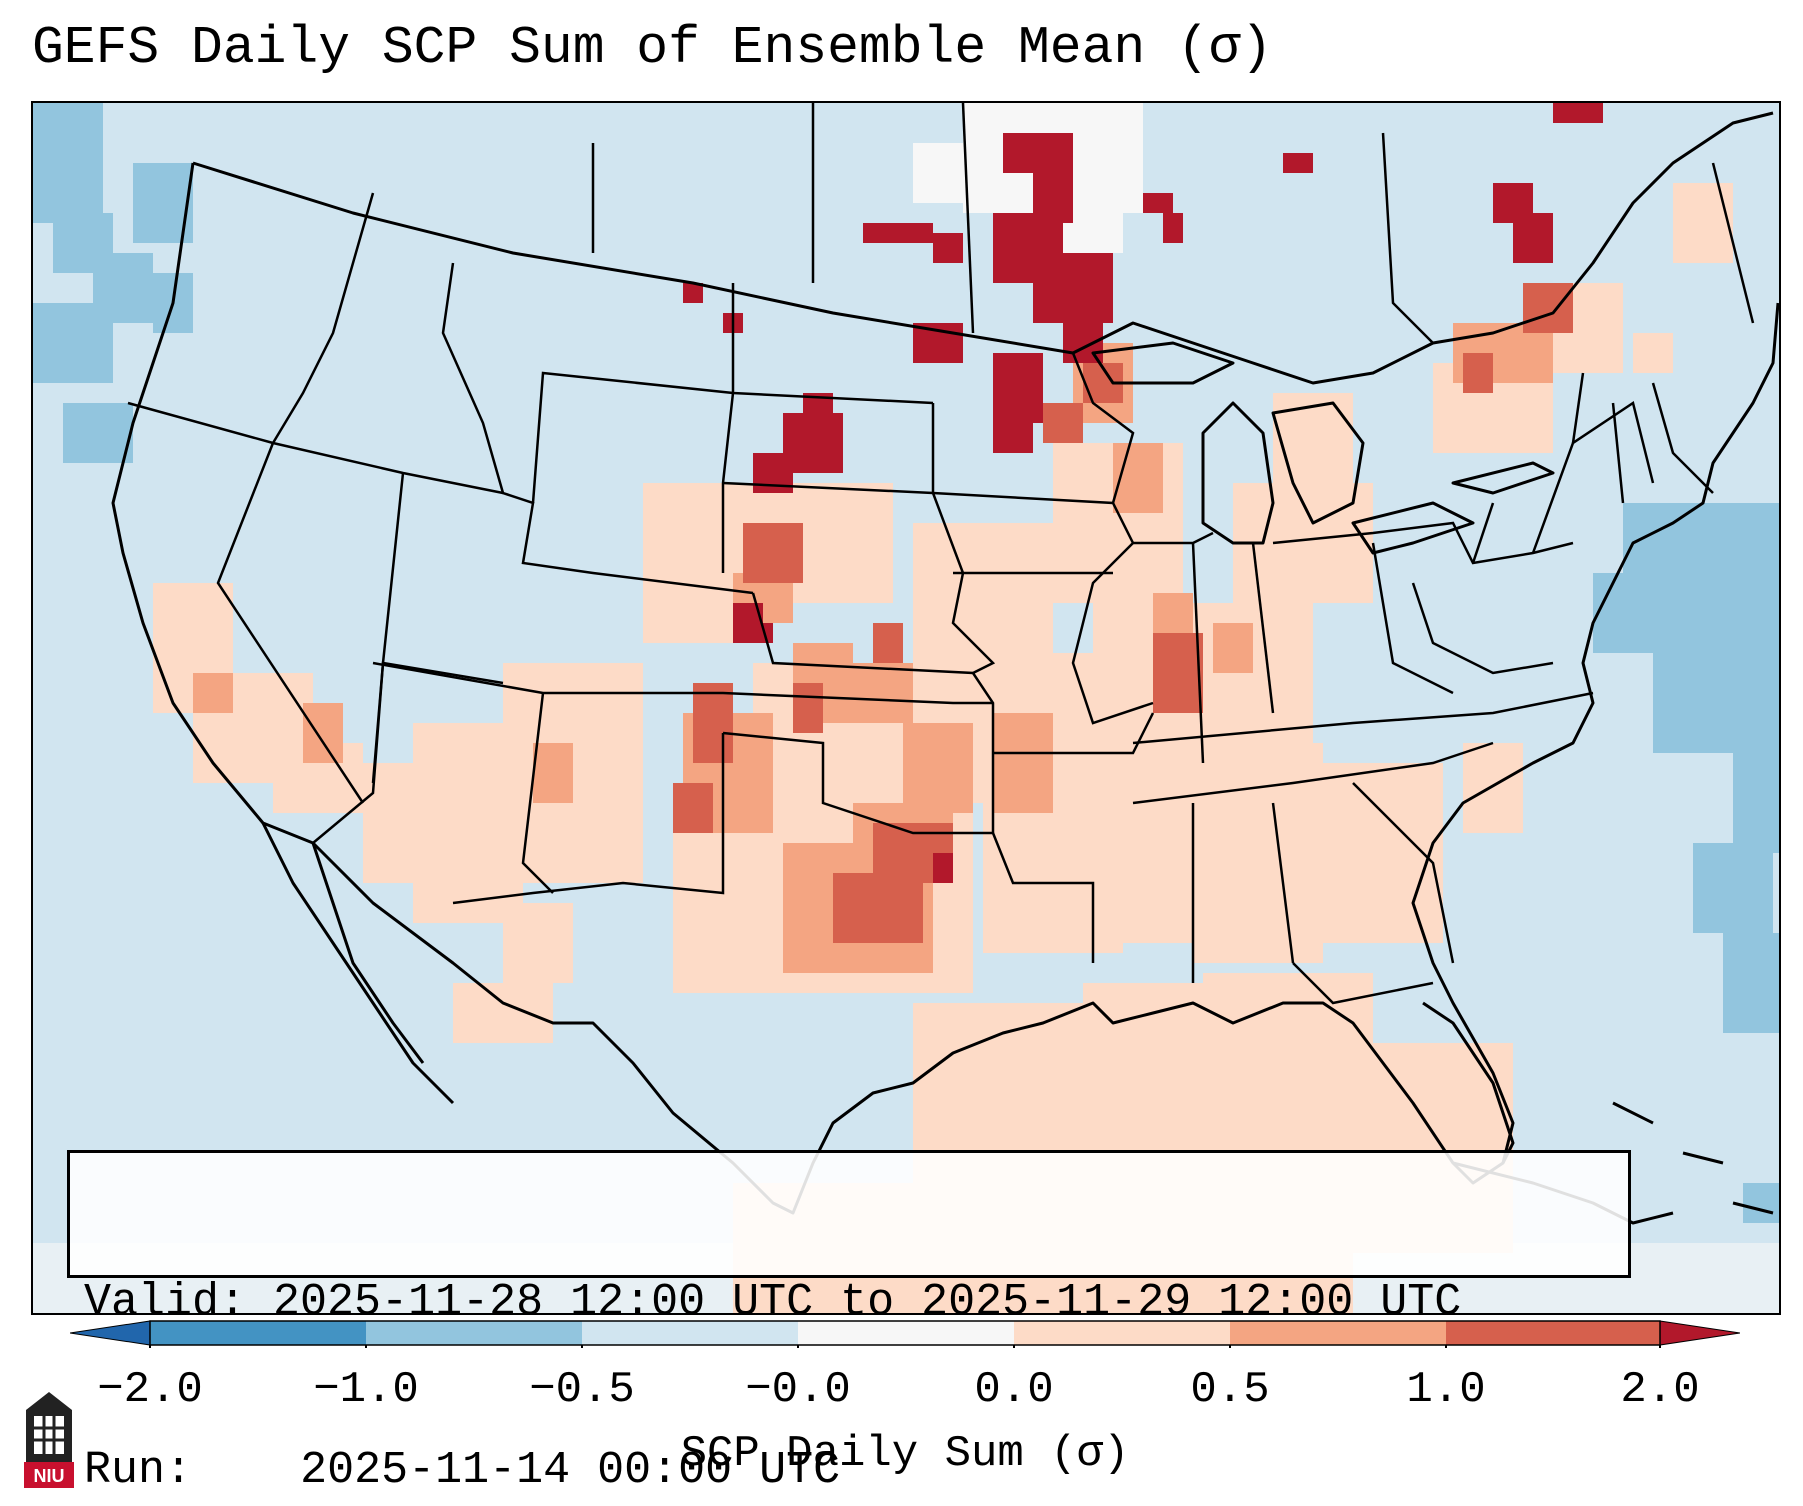  Describe the element at coordinates (582, 1390) in the screenshot. I see `colorbar-tick-label: −0.5` at that location.